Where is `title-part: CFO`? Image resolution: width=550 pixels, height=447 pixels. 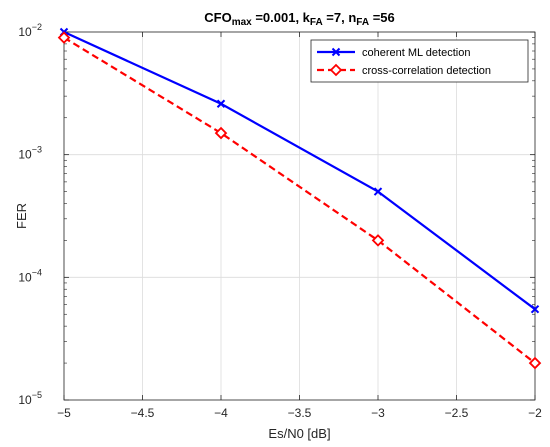 title-part: CFO is located at coordinates (217, 17).